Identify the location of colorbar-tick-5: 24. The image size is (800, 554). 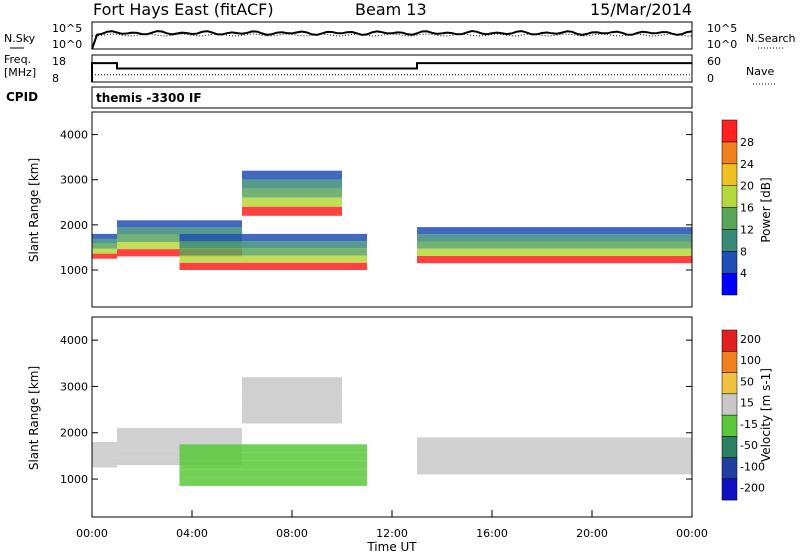
(747, 164).